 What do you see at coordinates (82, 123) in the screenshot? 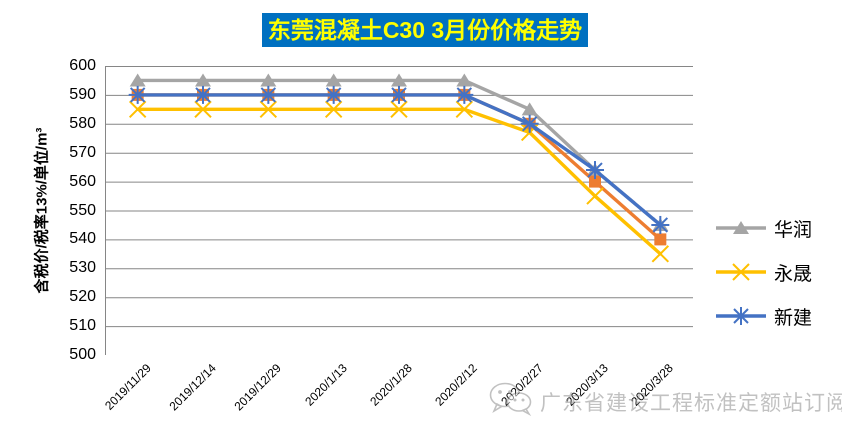
I see `y-axis-tick-label: 580` at bounding box center [82, 123].